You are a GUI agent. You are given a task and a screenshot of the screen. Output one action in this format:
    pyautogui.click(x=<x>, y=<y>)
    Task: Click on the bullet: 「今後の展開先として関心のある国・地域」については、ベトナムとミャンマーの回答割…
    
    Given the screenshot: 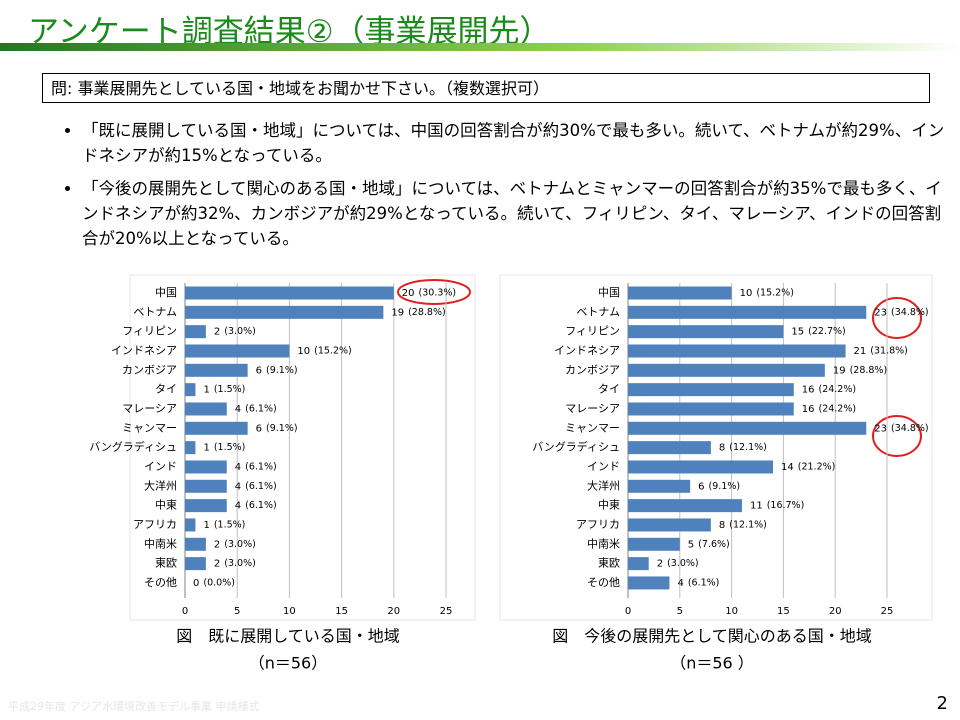 What is the action you would take?
    pyautogui.click(x=517, y=213)
    